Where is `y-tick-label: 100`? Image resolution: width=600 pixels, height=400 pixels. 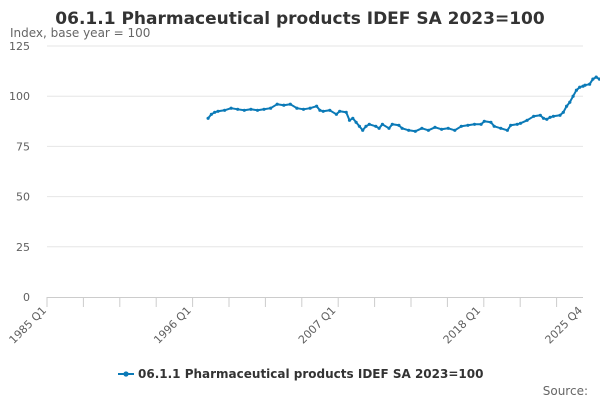 y-tick-label: 100 is located at coordinates (19, 96).